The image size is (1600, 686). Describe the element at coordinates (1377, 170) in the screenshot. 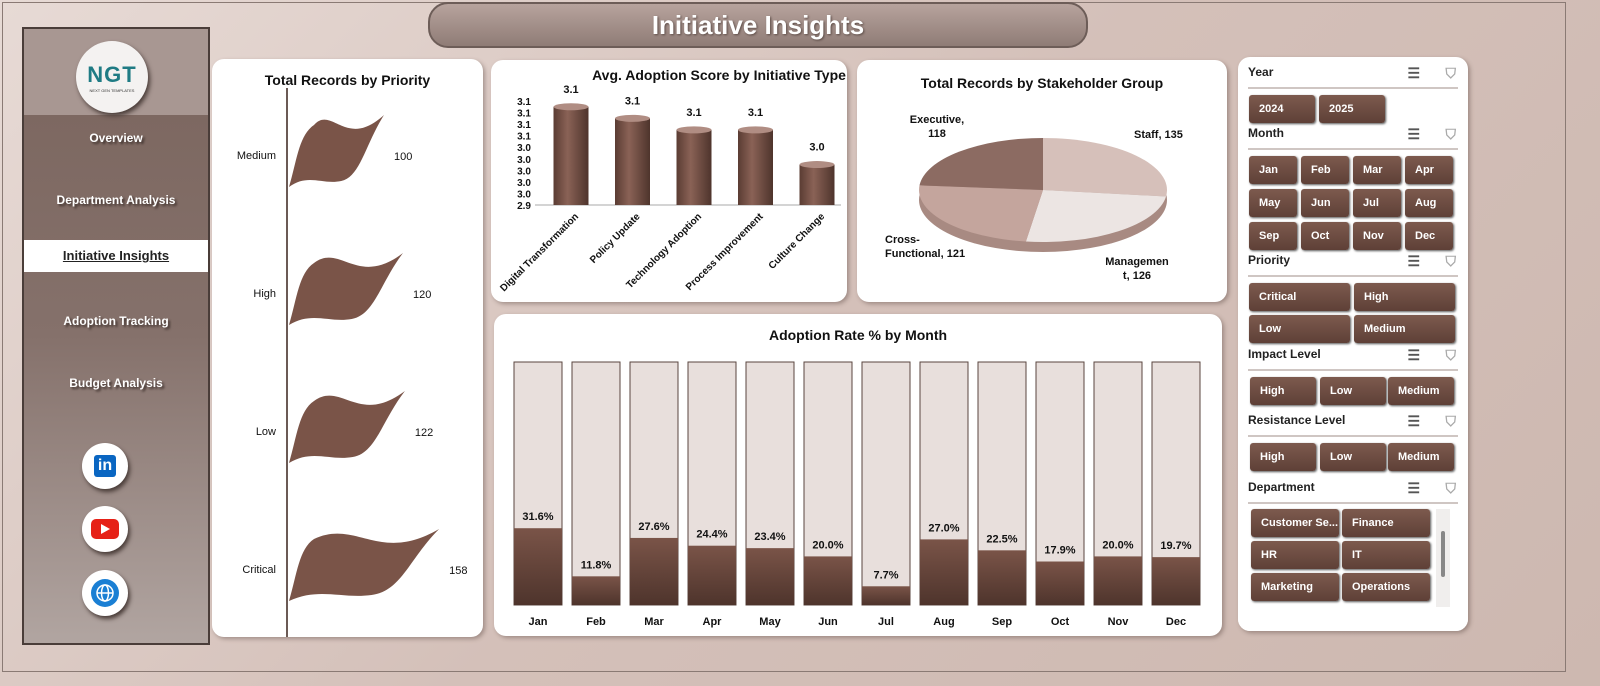

I see `slicer-item-mar: Mar` at that location.